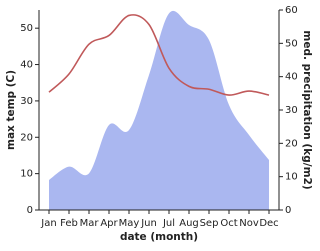 Image resolution: width=320 pixels, height=251 pixels. Describe the element at coordinates (159, 237) in the screenshot. I see `x-axis-label: date (month)` at that location.